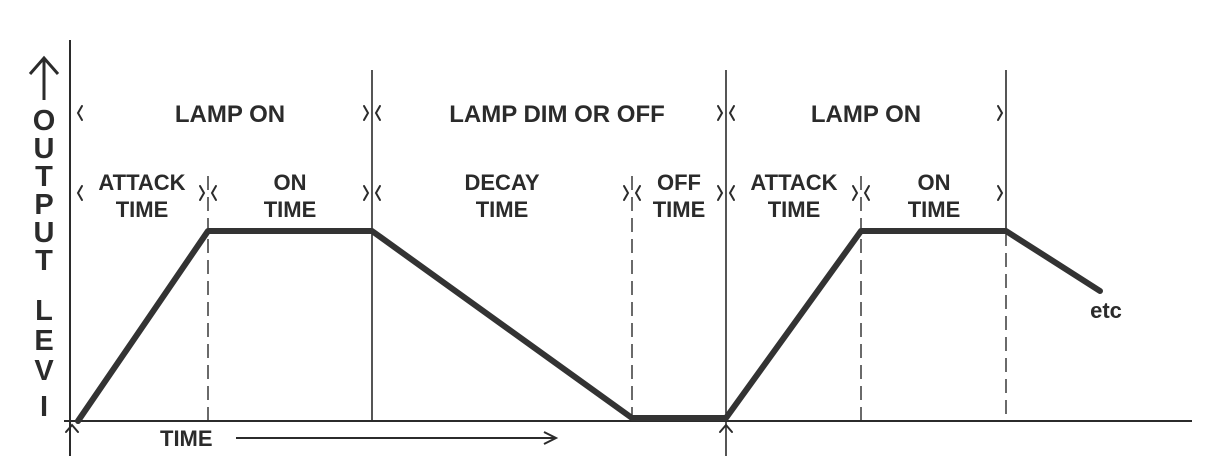 The image size is (1210, 456). I want to click on y-axis-letter: I, so click(44, 407).